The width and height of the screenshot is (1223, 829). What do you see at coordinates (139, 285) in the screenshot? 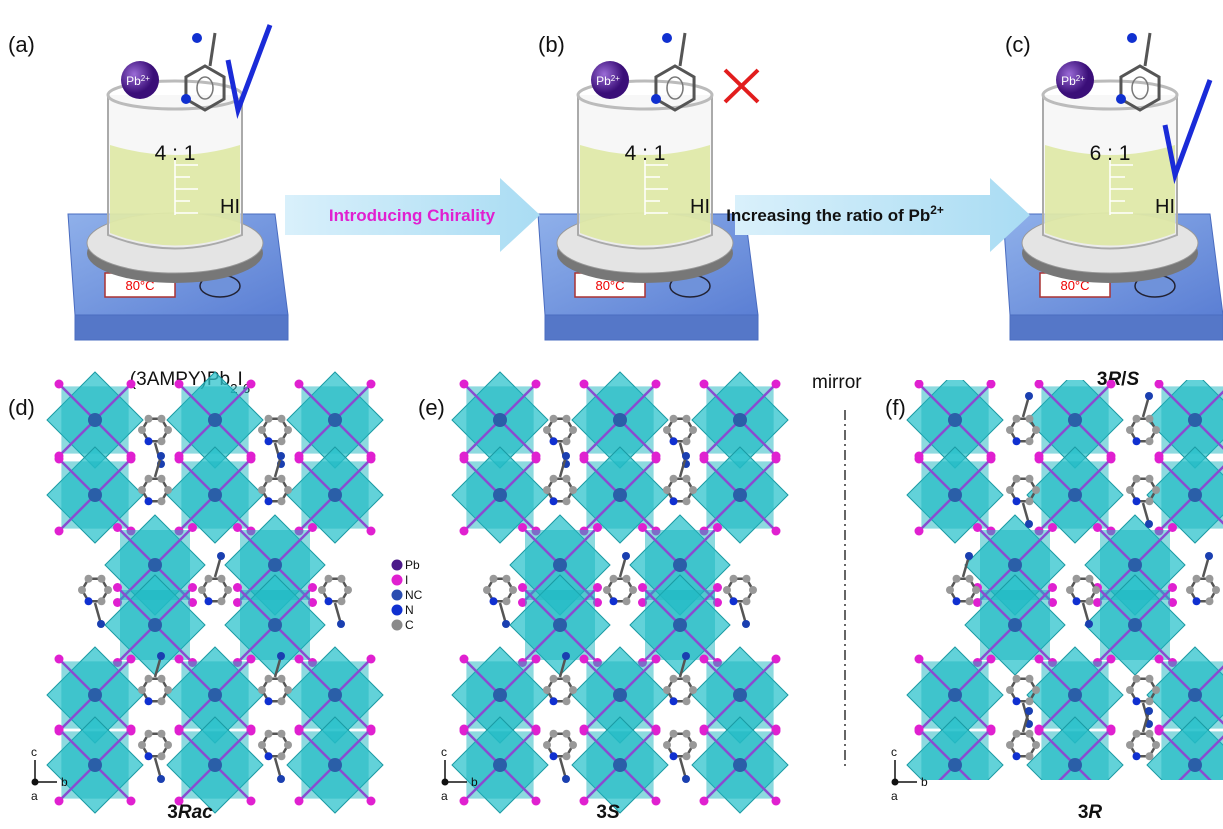
I see `temperature: 80°C` at bounding box center [139, 285].